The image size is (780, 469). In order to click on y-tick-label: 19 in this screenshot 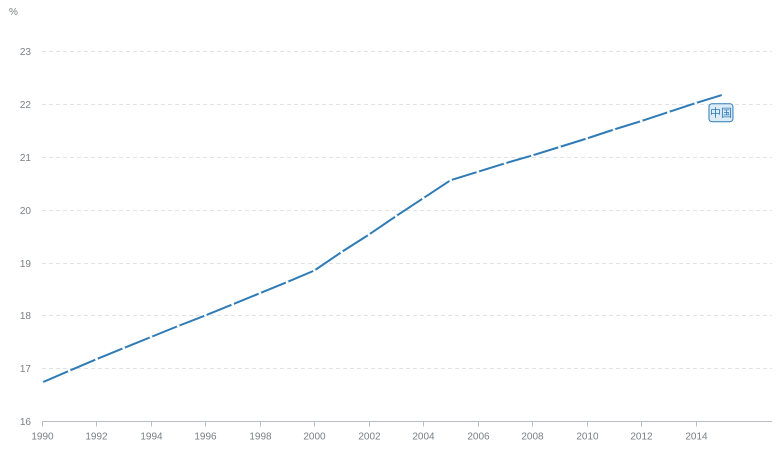, I will do `click(26, 264)`.